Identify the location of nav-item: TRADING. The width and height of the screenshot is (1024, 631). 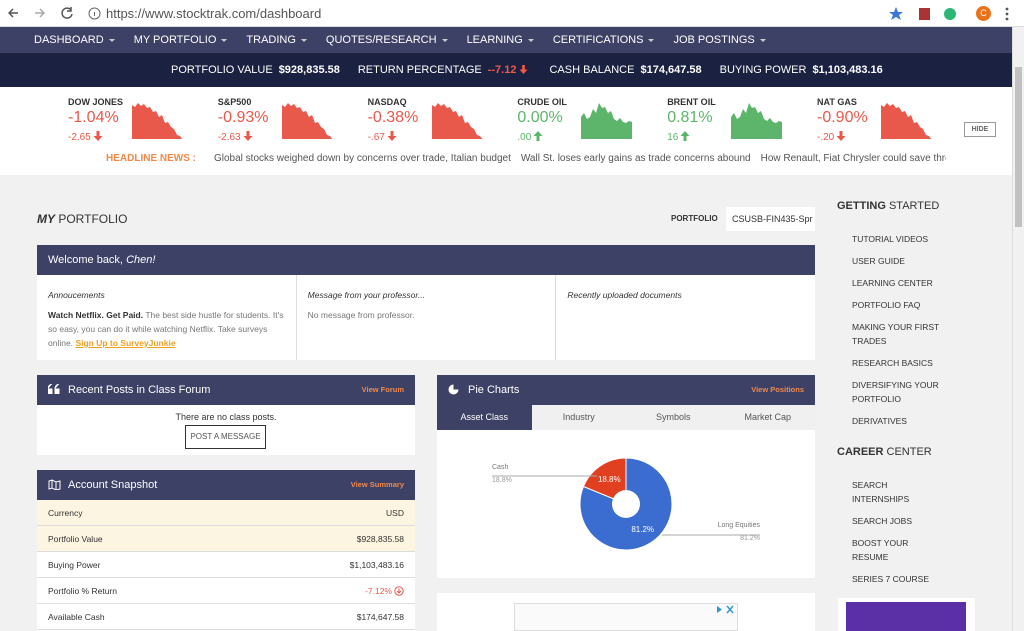
(276, 40).